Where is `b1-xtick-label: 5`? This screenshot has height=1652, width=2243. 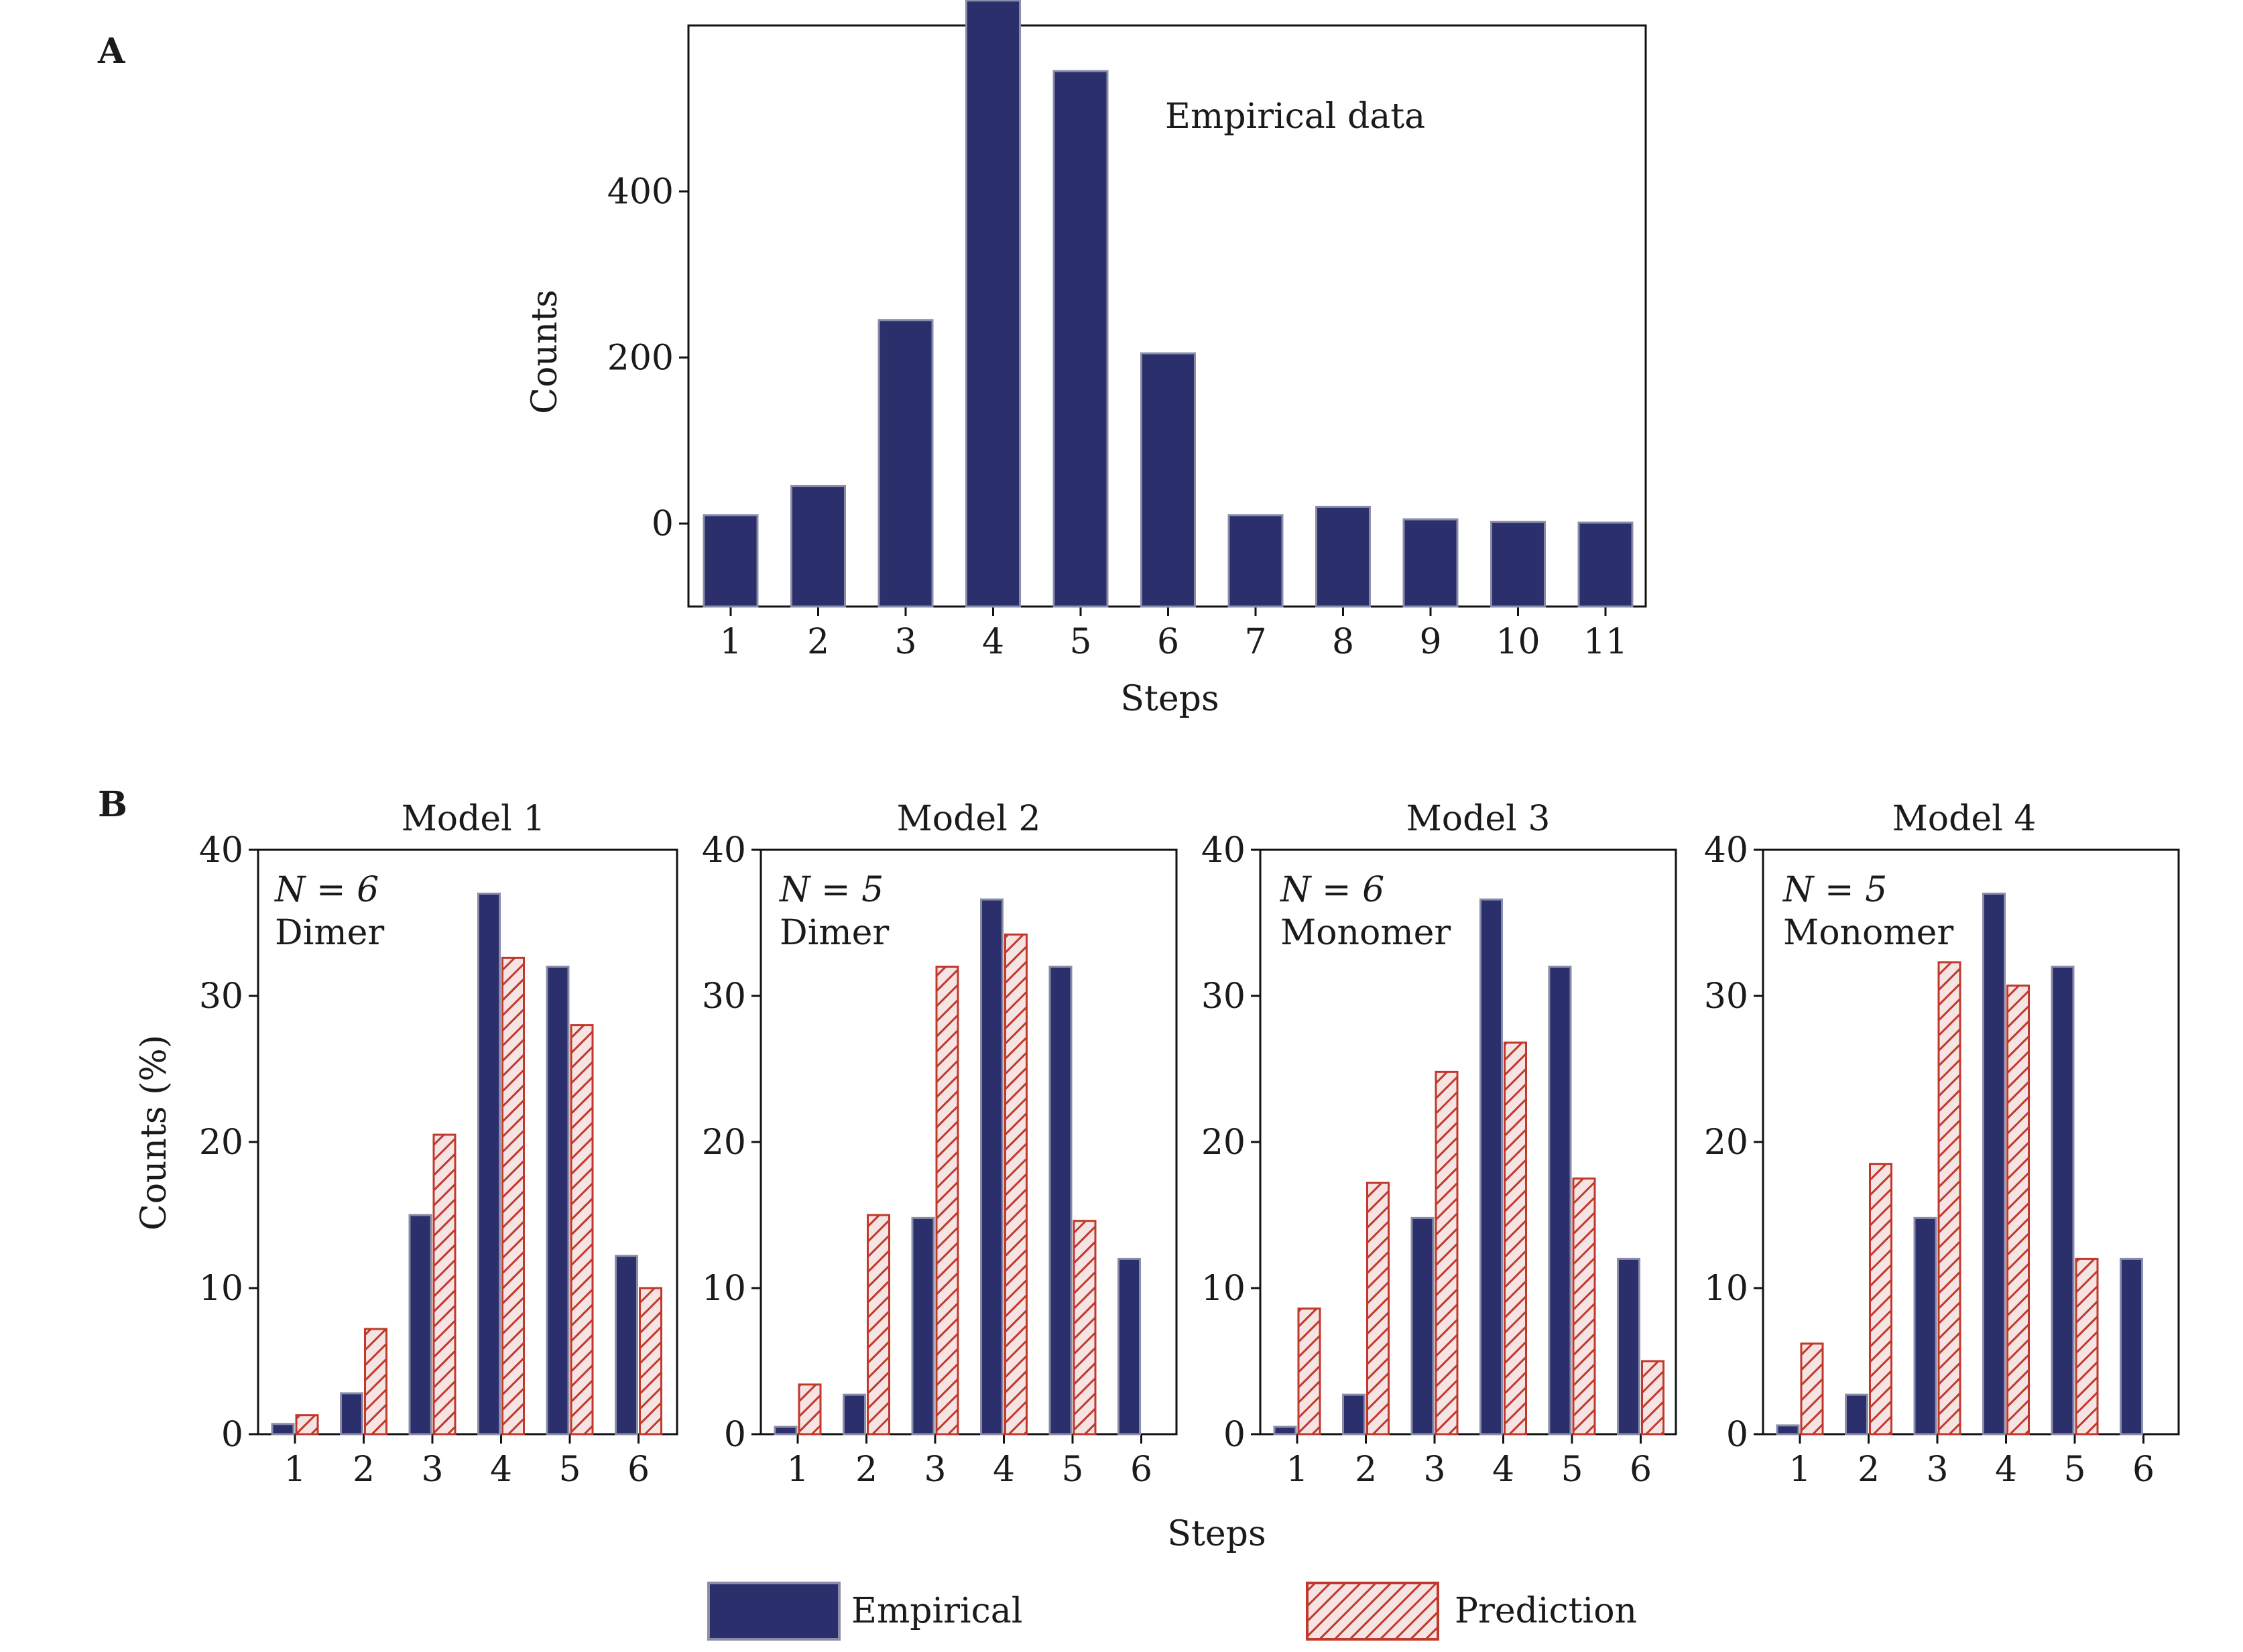
b1-xtick-label: 5 is located at coordinates (569, 1470).